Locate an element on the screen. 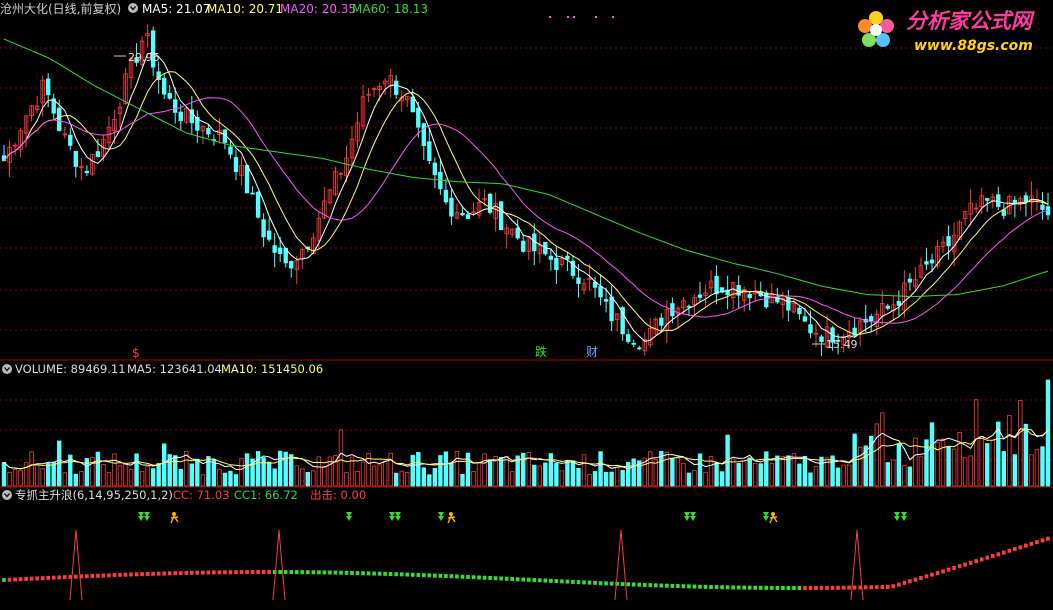  cc1-label: CC1: 66.72 is located at coordinates (266, 495).